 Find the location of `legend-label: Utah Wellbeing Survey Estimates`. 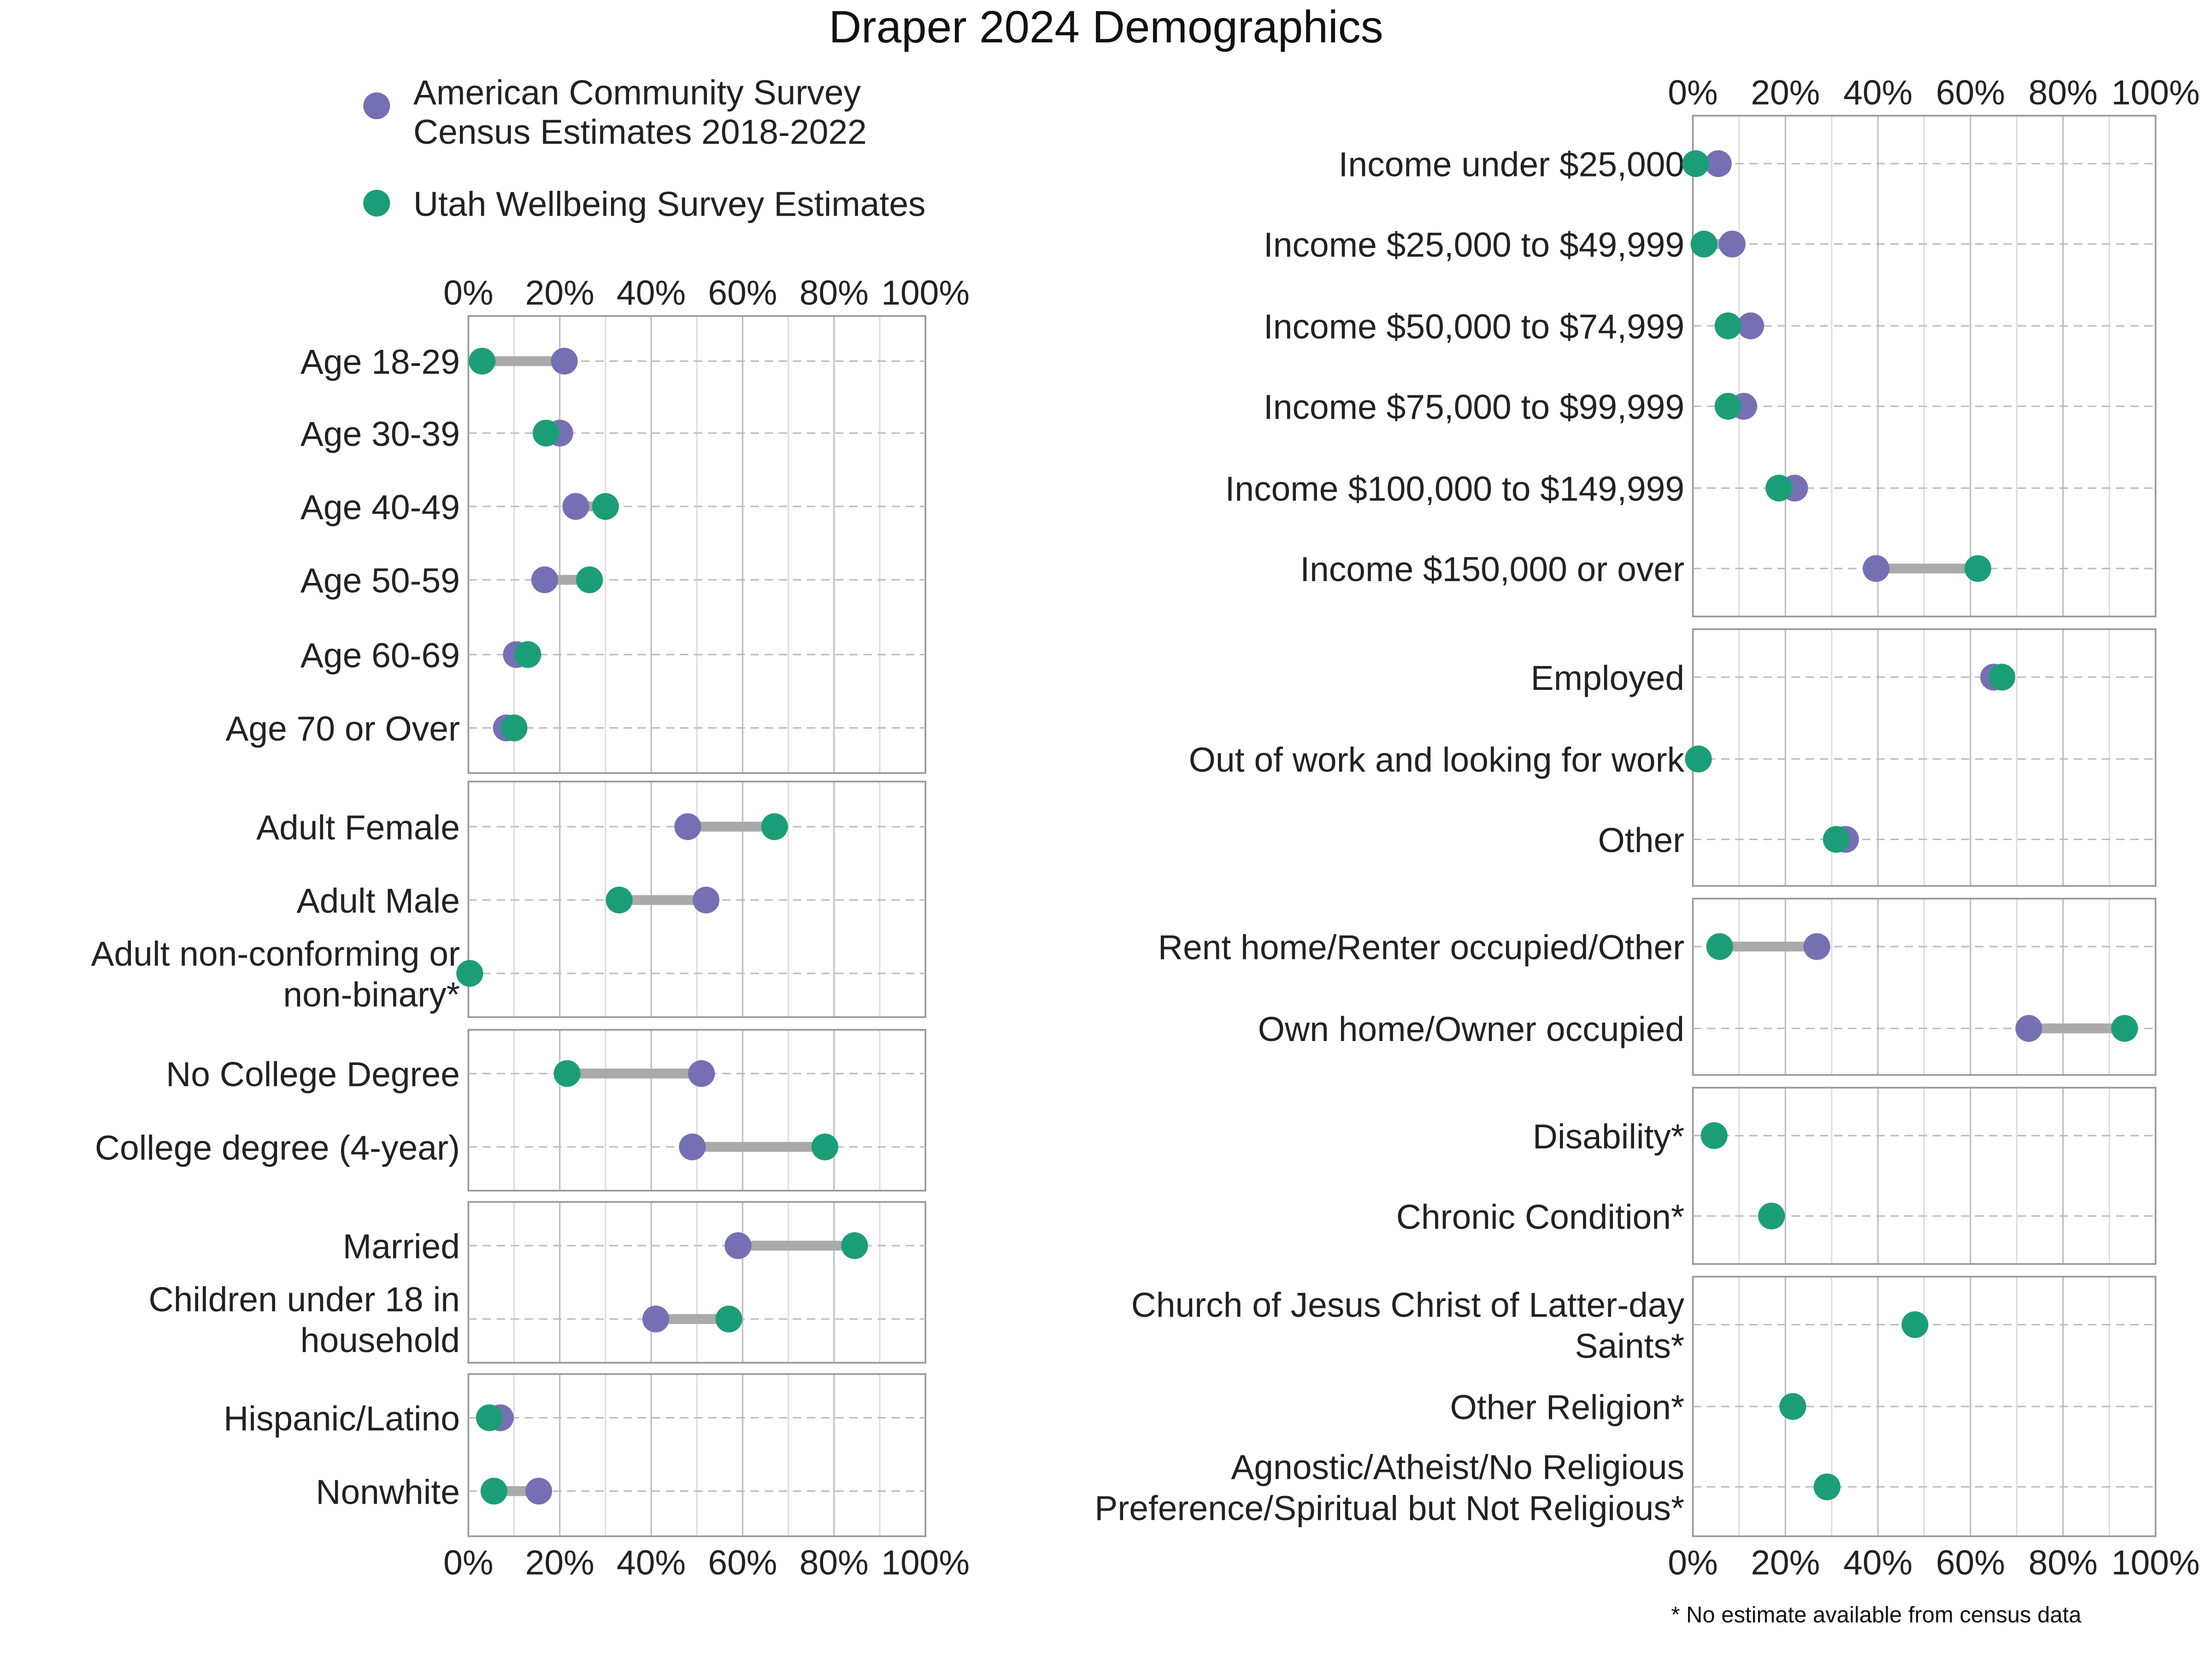

legend-label: Utah Wellbeing Survey Estimates is located at coordinates (669, 203).